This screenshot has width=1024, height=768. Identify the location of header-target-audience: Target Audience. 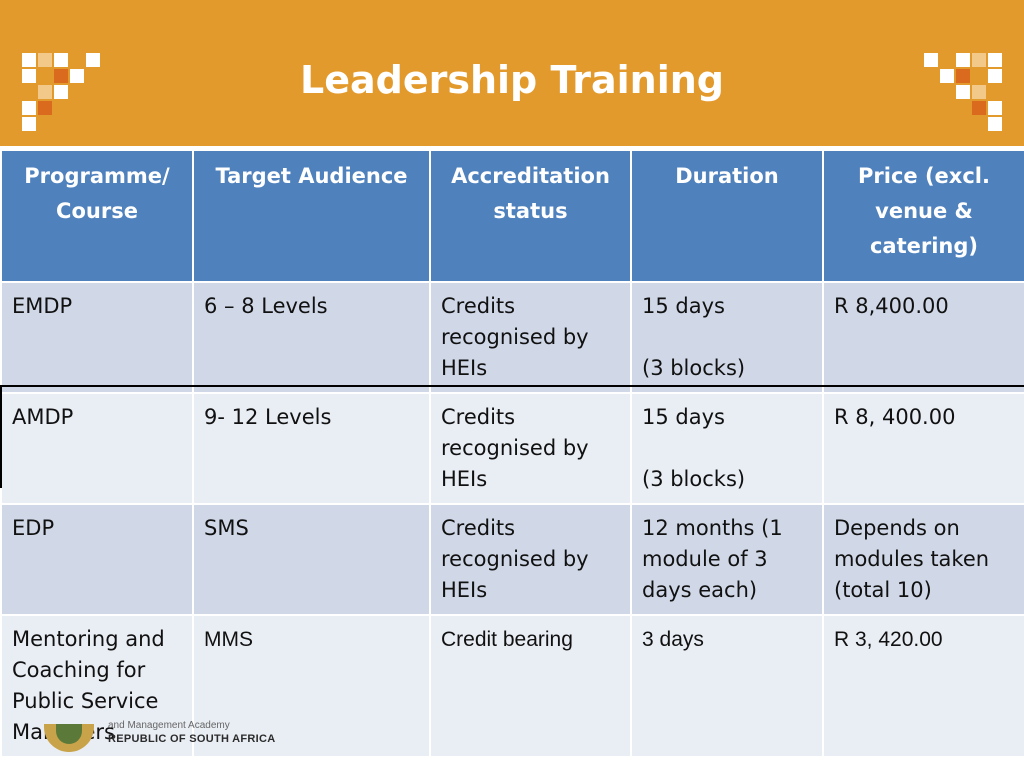
(311, 216).